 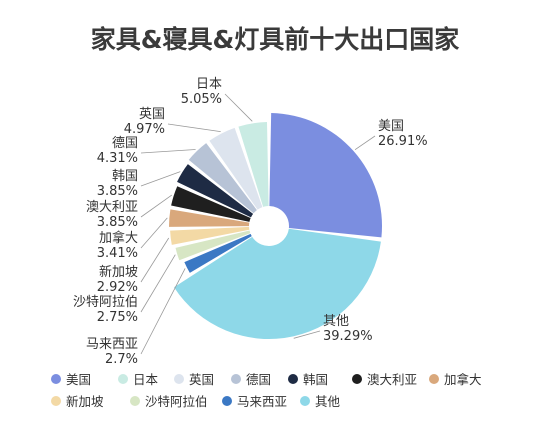 What do you see at coordinates (305, 401) in the screenshot?
I see `legend-swatch-其他` at bounding box center [305, 401].